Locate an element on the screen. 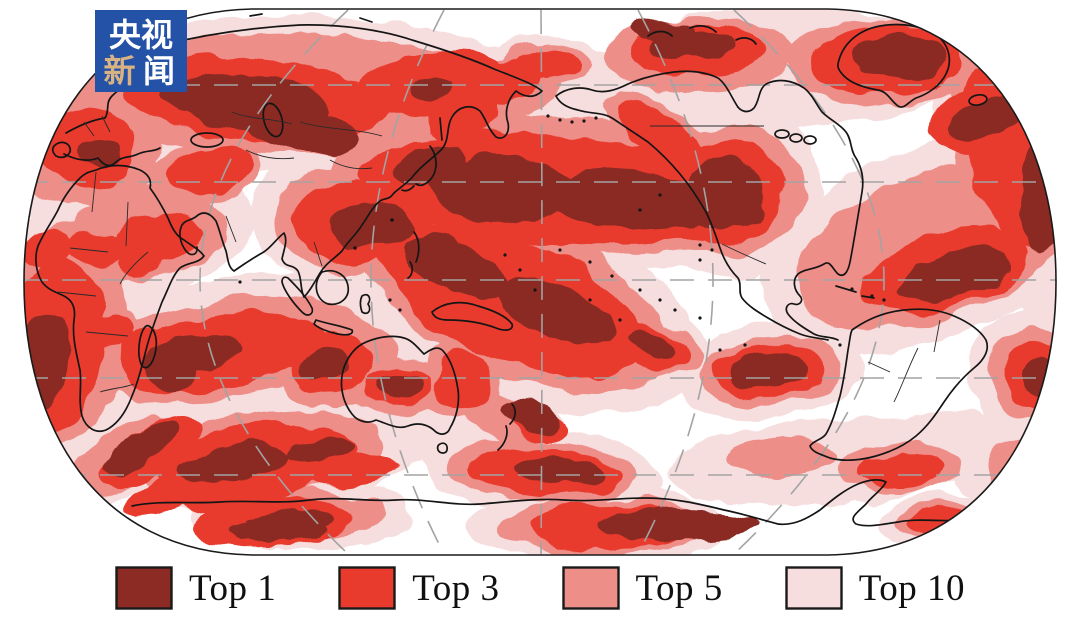 This screenshot has width=1080, height=624. svg-text: 新 闻 is located at coordinates (139, 71).